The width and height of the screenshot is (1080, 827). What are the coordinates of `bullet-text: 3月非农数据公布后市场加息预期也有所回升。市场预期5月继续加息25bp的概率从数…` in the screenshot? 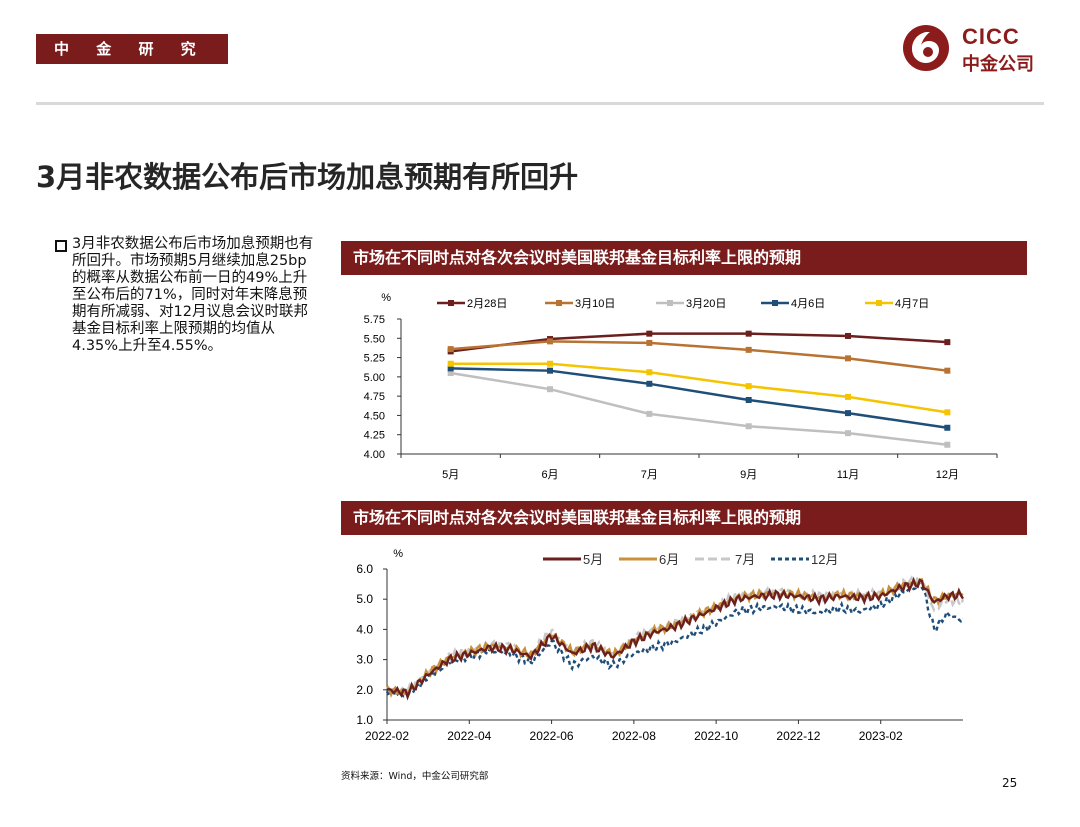 It's located at (193, 295).